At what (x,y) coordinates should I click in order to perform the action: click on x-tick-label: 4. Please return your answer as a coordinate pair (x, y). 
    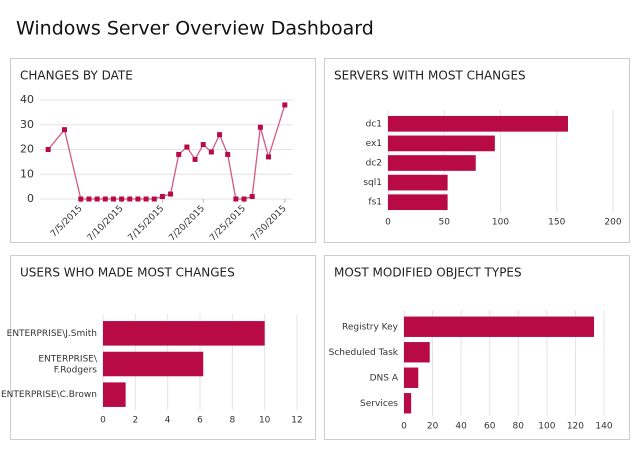
    Looking at the image, I should click on (168, 421).